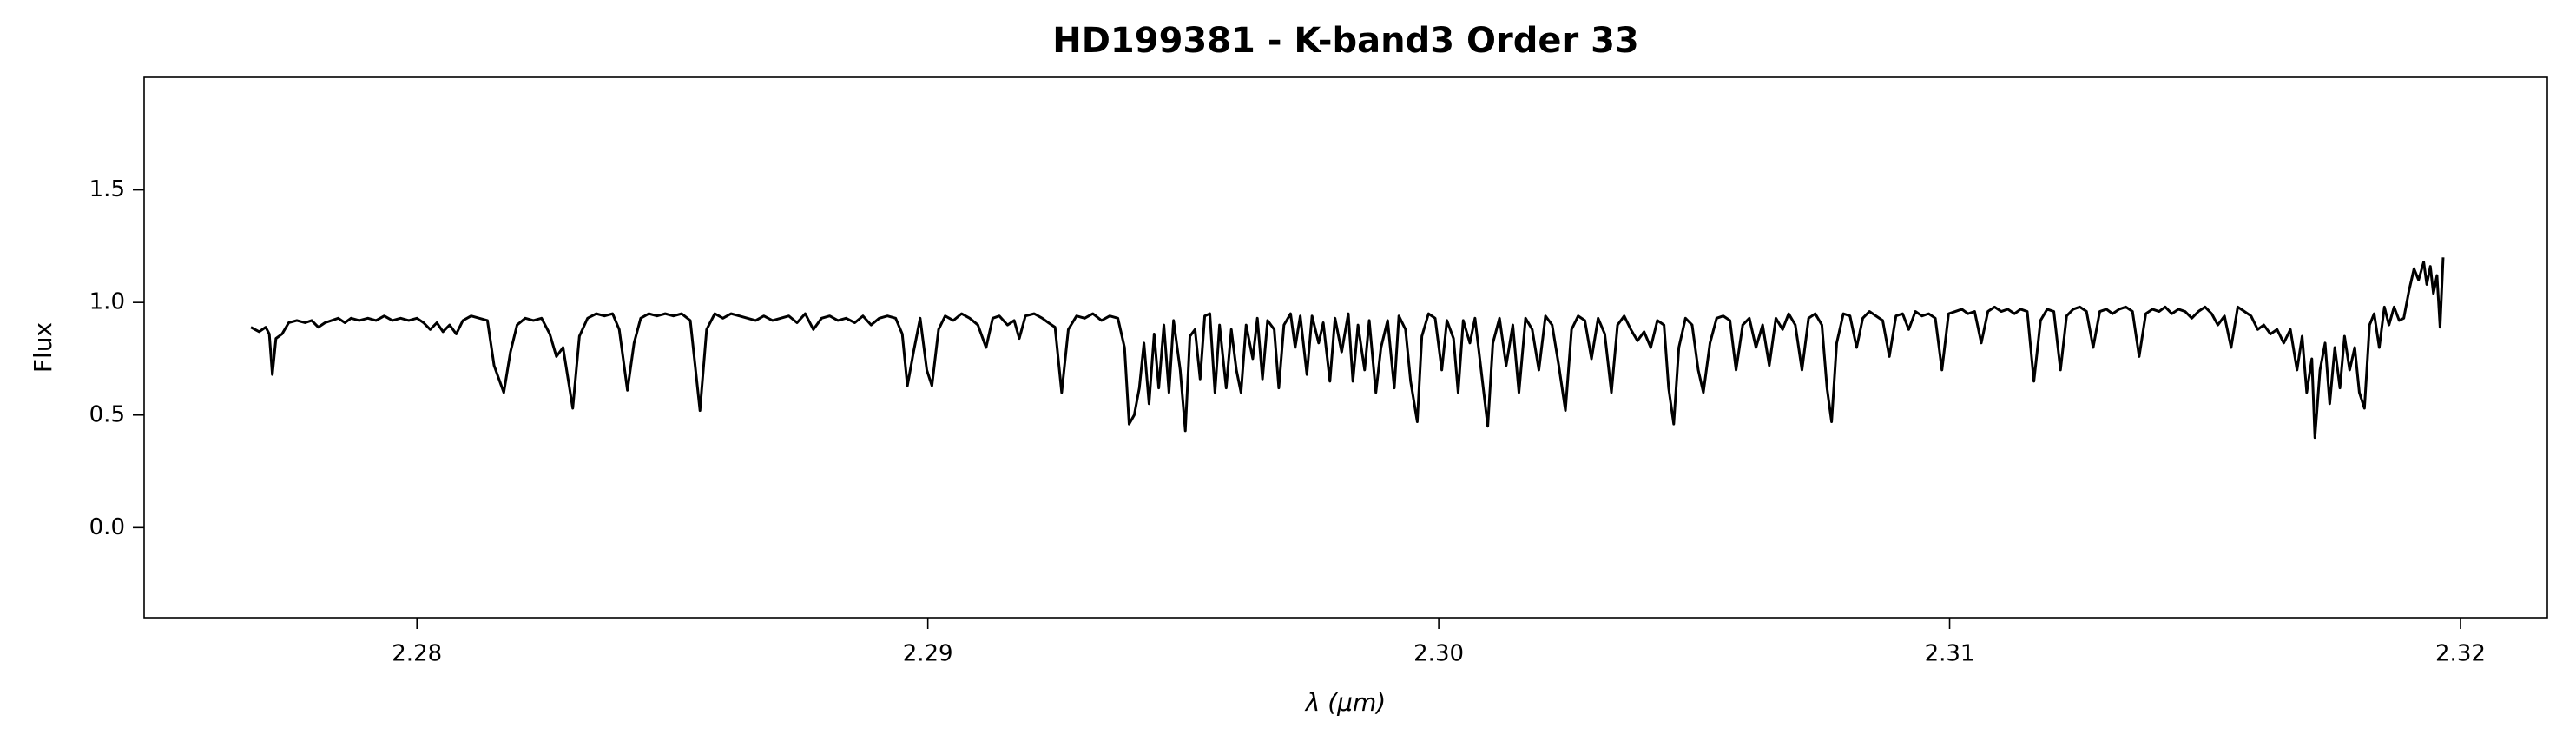 The width and height of the screenshot is (2576, 748). I want to click on x-tick-label: 2.29, so click(928, 654).